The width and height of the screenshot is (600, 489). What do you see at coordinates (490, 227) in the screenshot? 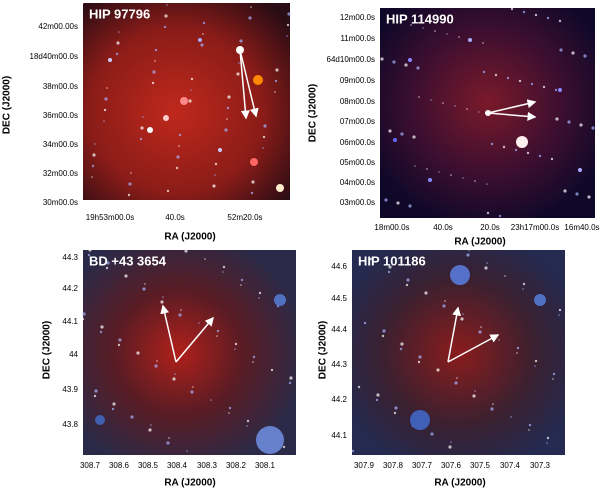
I see `x-tick-label: 20.0s` at bounding box center [490, 227].